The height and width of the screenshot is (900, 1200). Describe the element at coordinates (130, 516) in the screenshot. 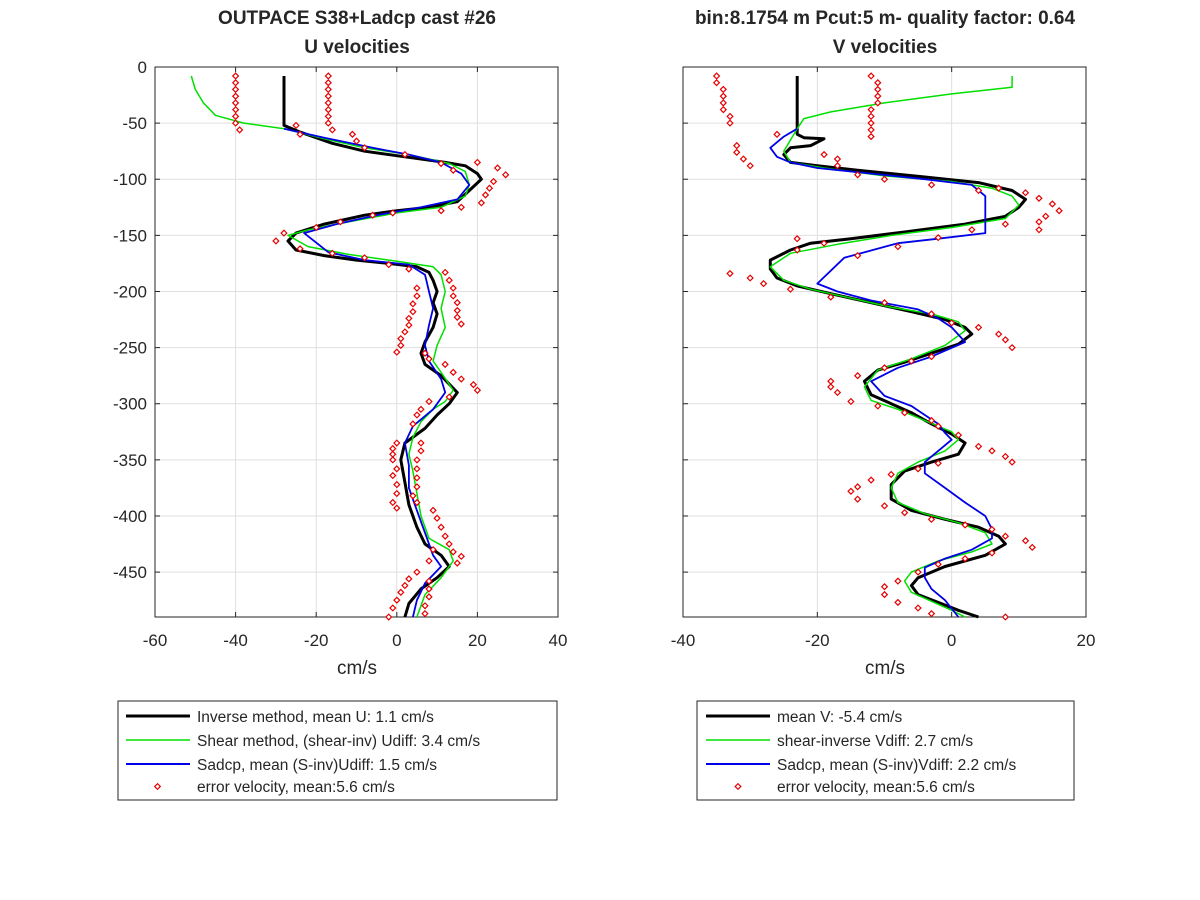

I see `u-y-tick-label--400: -400` at that location.